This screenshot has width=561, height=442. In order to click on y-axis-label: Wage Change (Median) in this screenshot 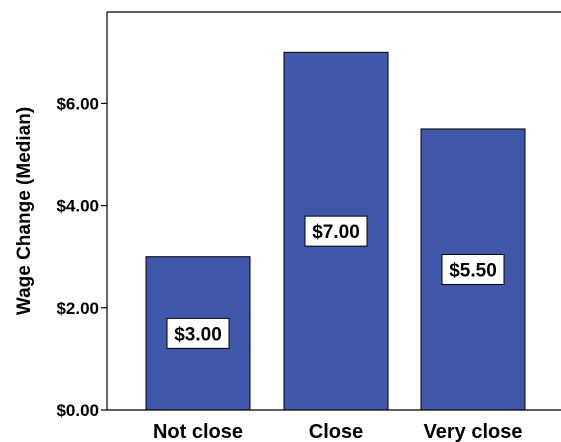, I will do `click(24, 211)`.